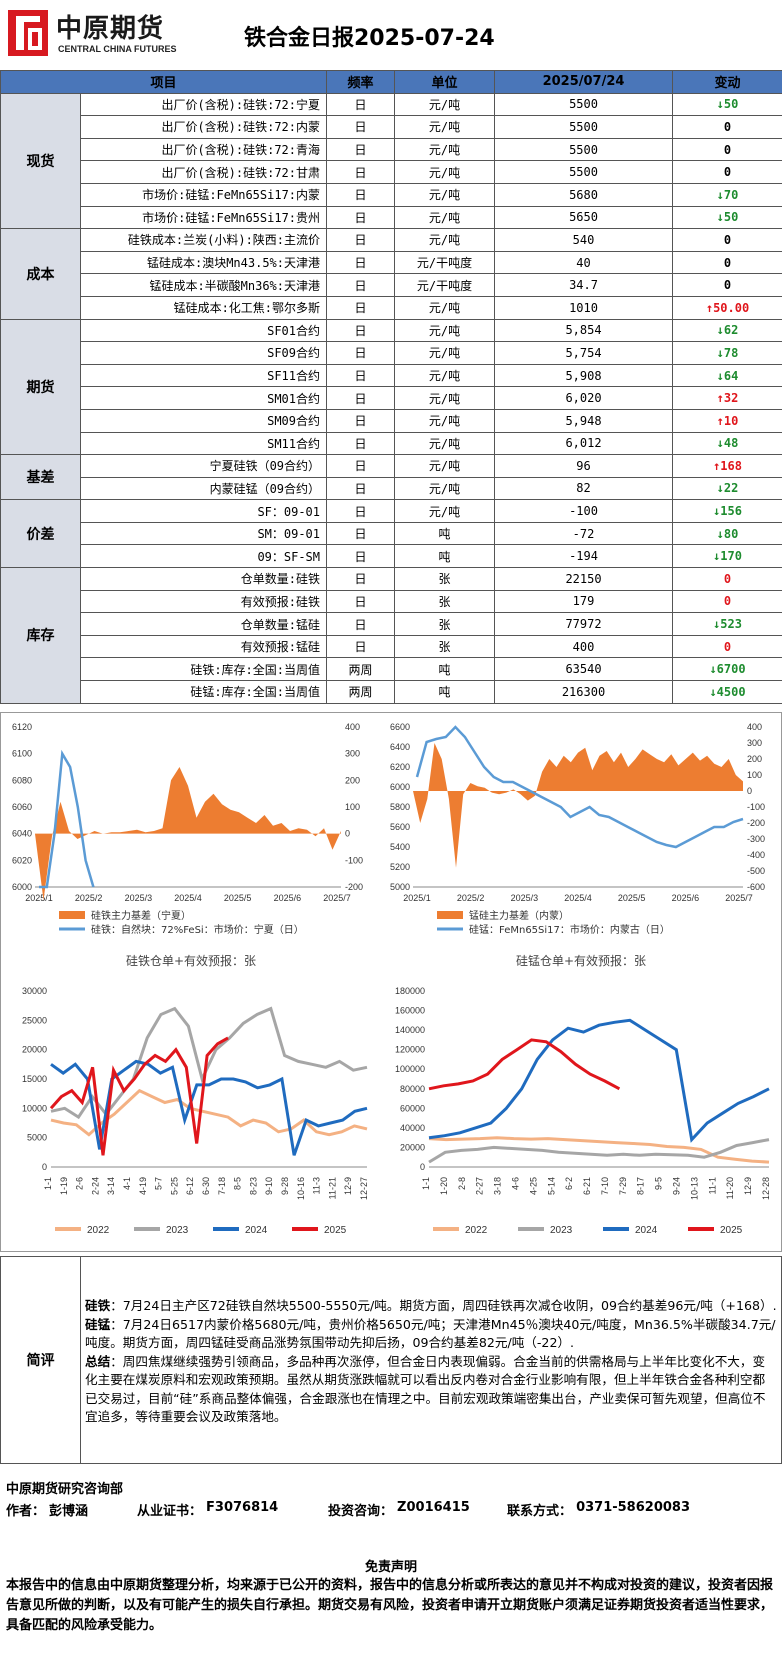 This screenshot has height=1664, width=782. Describe the element at coordinates (410, 991) in the screenshot. I see `y-tick-label: 180000` at that location.